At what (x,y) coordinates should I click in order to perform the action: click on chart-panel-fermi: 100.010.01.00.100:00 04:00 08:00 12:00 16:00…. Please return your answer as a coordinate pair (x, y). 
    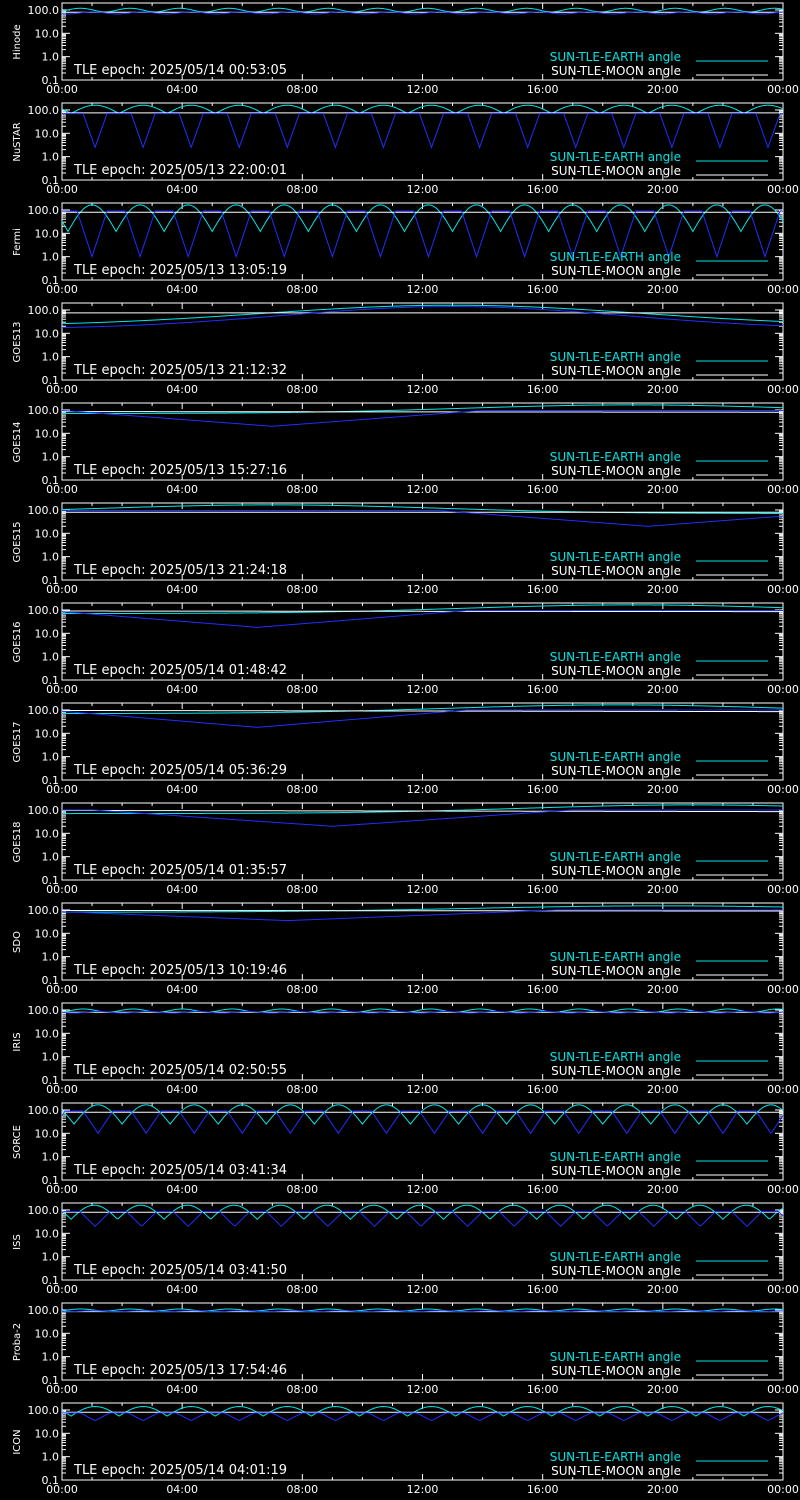
    Looking at the image, I should click on (405, 249).